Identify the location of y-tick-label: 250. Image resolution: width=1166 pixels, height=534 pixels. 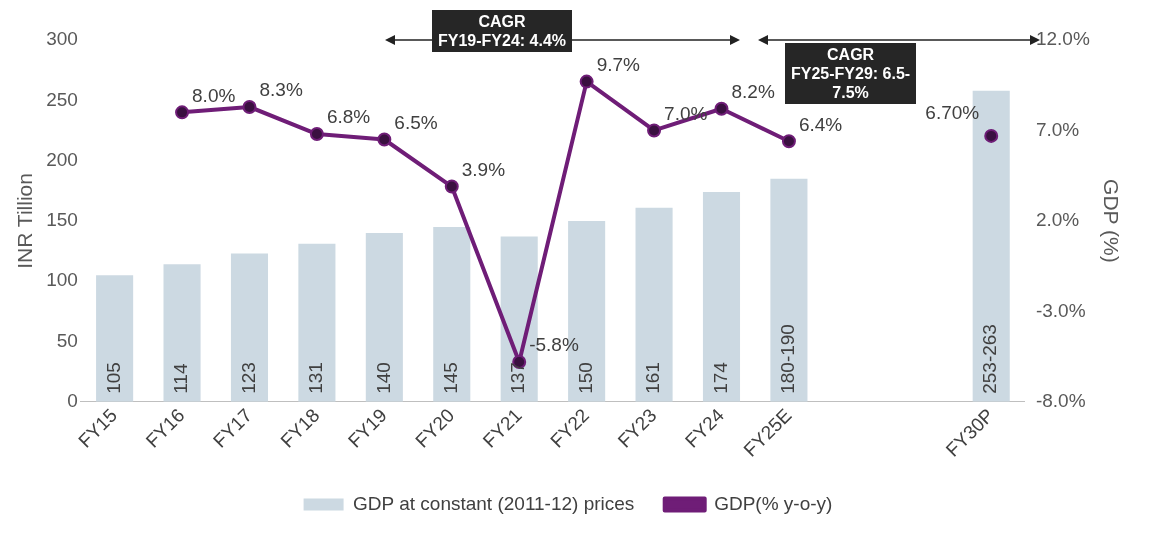
(62, 99).